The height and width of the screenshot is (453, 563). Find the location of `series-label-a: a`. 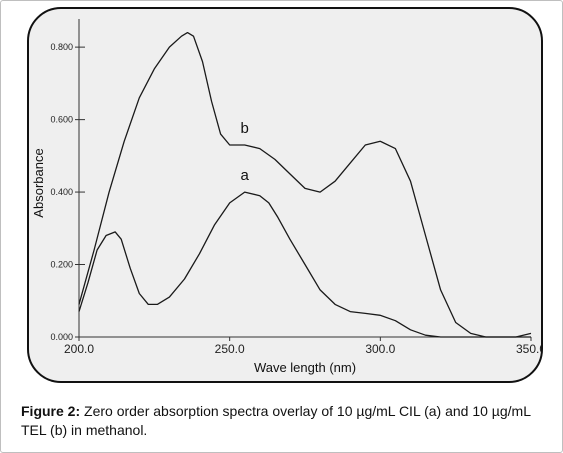

series-label-a: a is located at coordinates (245, 175).